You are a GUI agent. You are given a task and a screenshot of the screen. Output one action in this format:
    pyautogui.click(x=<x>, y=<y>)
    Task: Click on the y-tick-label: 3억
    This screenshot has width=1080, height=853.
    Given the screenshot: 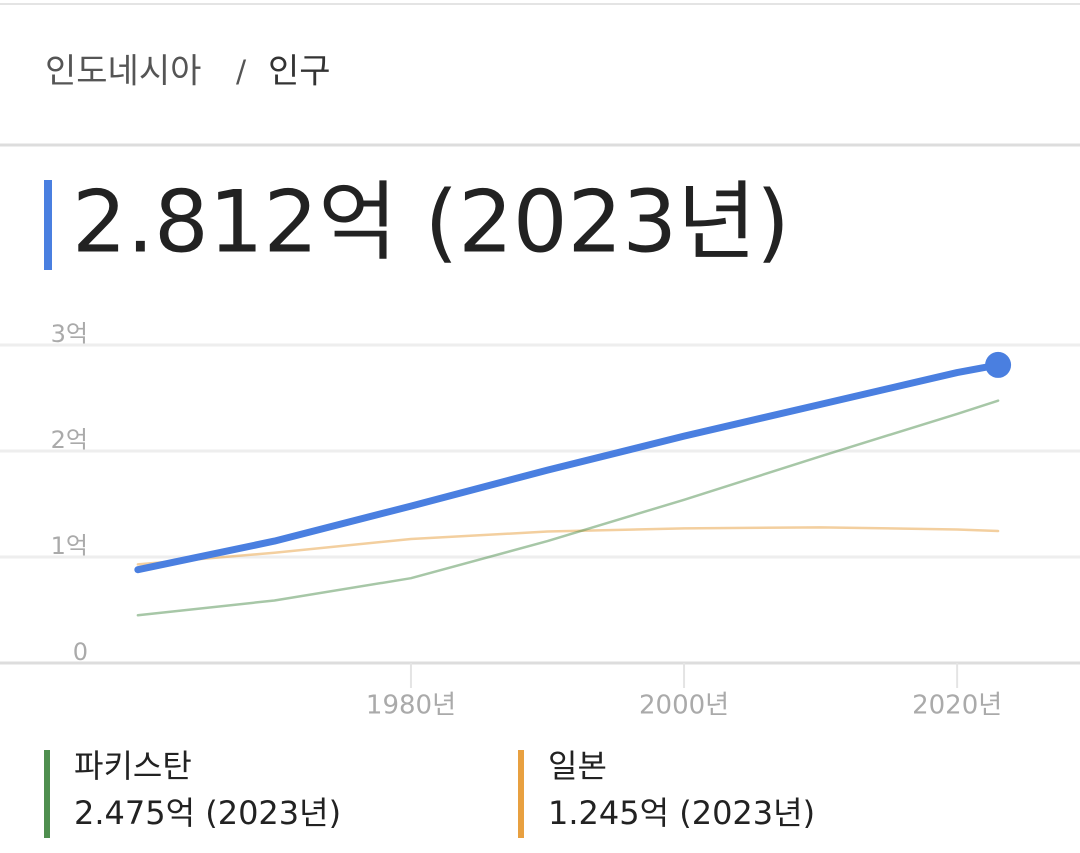 What is the action you would take?
    pyautogui.click(x=69, y=334)
    